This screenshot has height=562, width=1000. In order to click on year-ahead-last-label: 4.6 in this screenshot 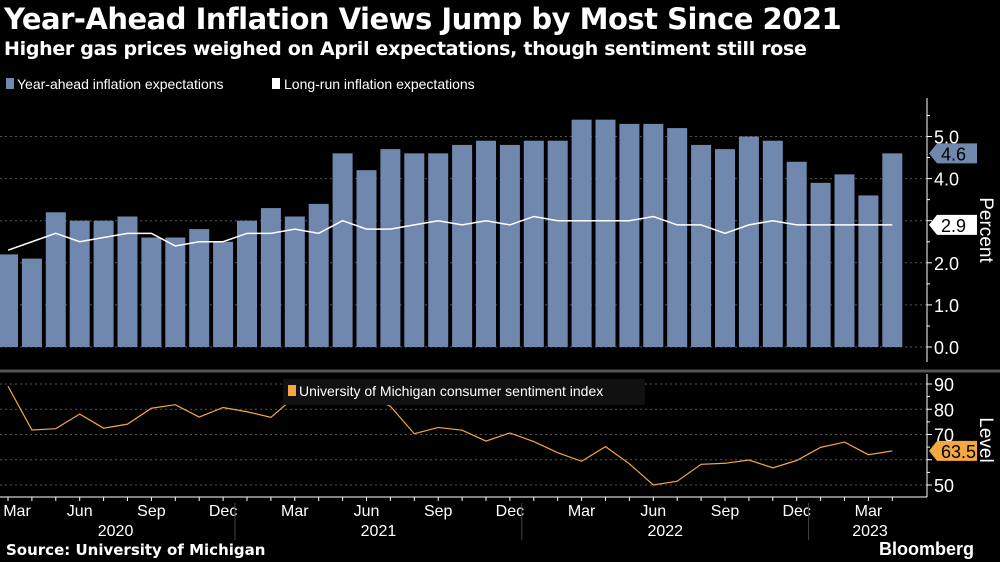, I will do `click(953, 154)`.